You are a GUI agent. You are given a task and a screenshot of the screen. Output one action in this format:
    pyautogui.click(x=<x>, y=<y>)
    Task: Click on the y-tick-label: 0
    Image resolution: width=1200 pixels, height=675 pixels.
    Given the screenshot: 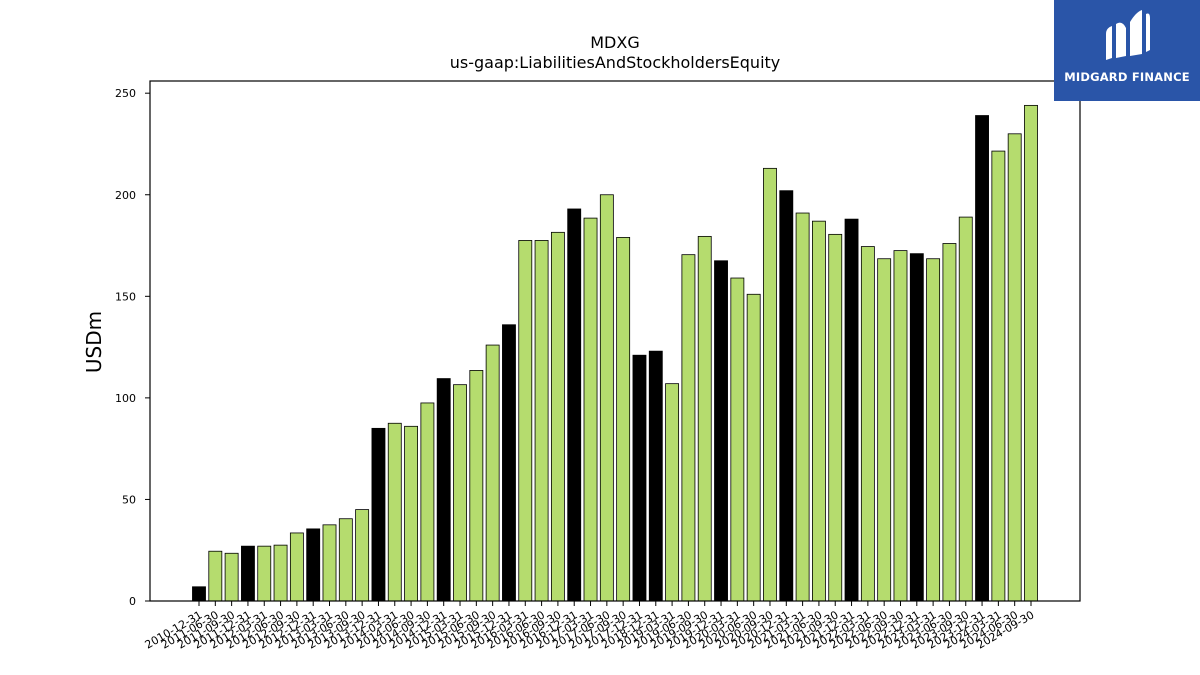 What is the action you would take?
    pyautogui.click(x=132, y=601)
    